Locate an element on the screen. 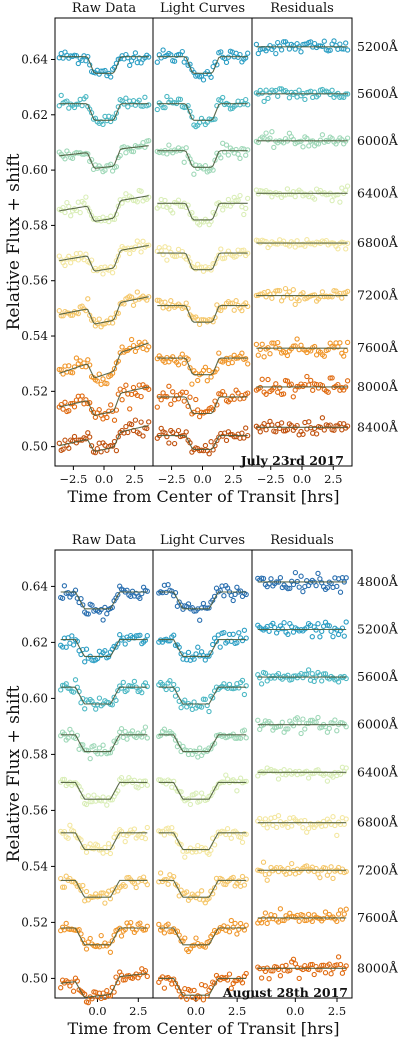 Image resolution: width=400 pixels, height=1041 pixels. wavelength-label: 6400Å is located at coordinates (378, 771).